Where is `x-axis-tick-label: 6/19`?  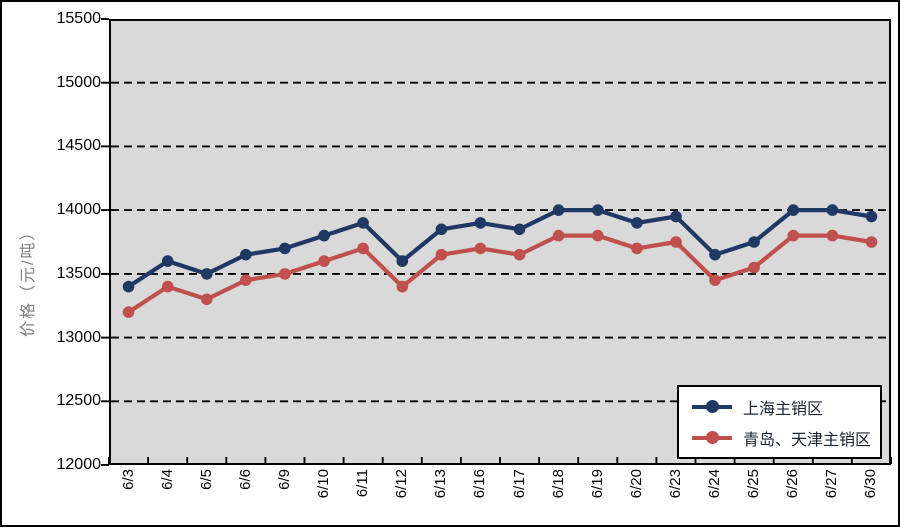 x-axis-tick-label: 6/19 is located at coordinates (597, 484).